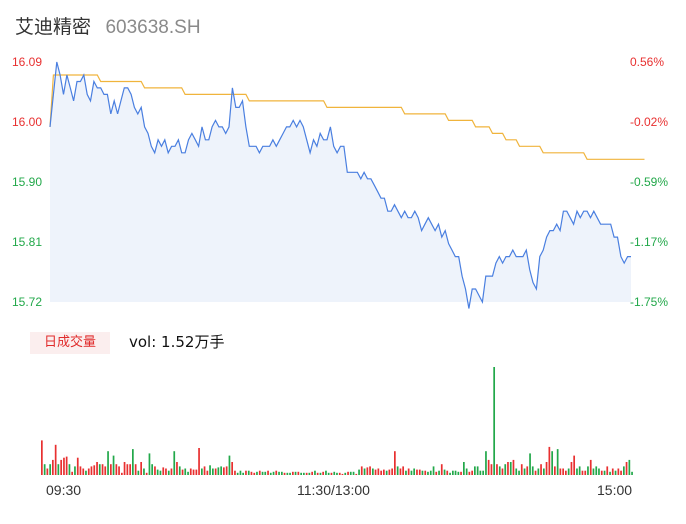 Image resolution: width=686 pixels, height=524 pixels. I want to click on y-right-label: -1.17%, so click(649, 242).